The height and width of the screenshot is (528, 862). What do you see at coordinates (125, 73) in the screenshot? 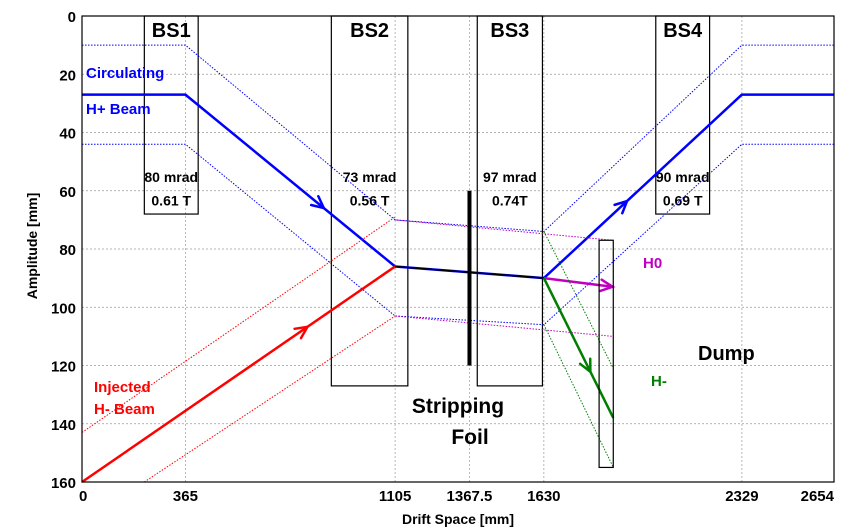
I see `circulating-label-line1: Circulating` at bounding box center [125, 73].